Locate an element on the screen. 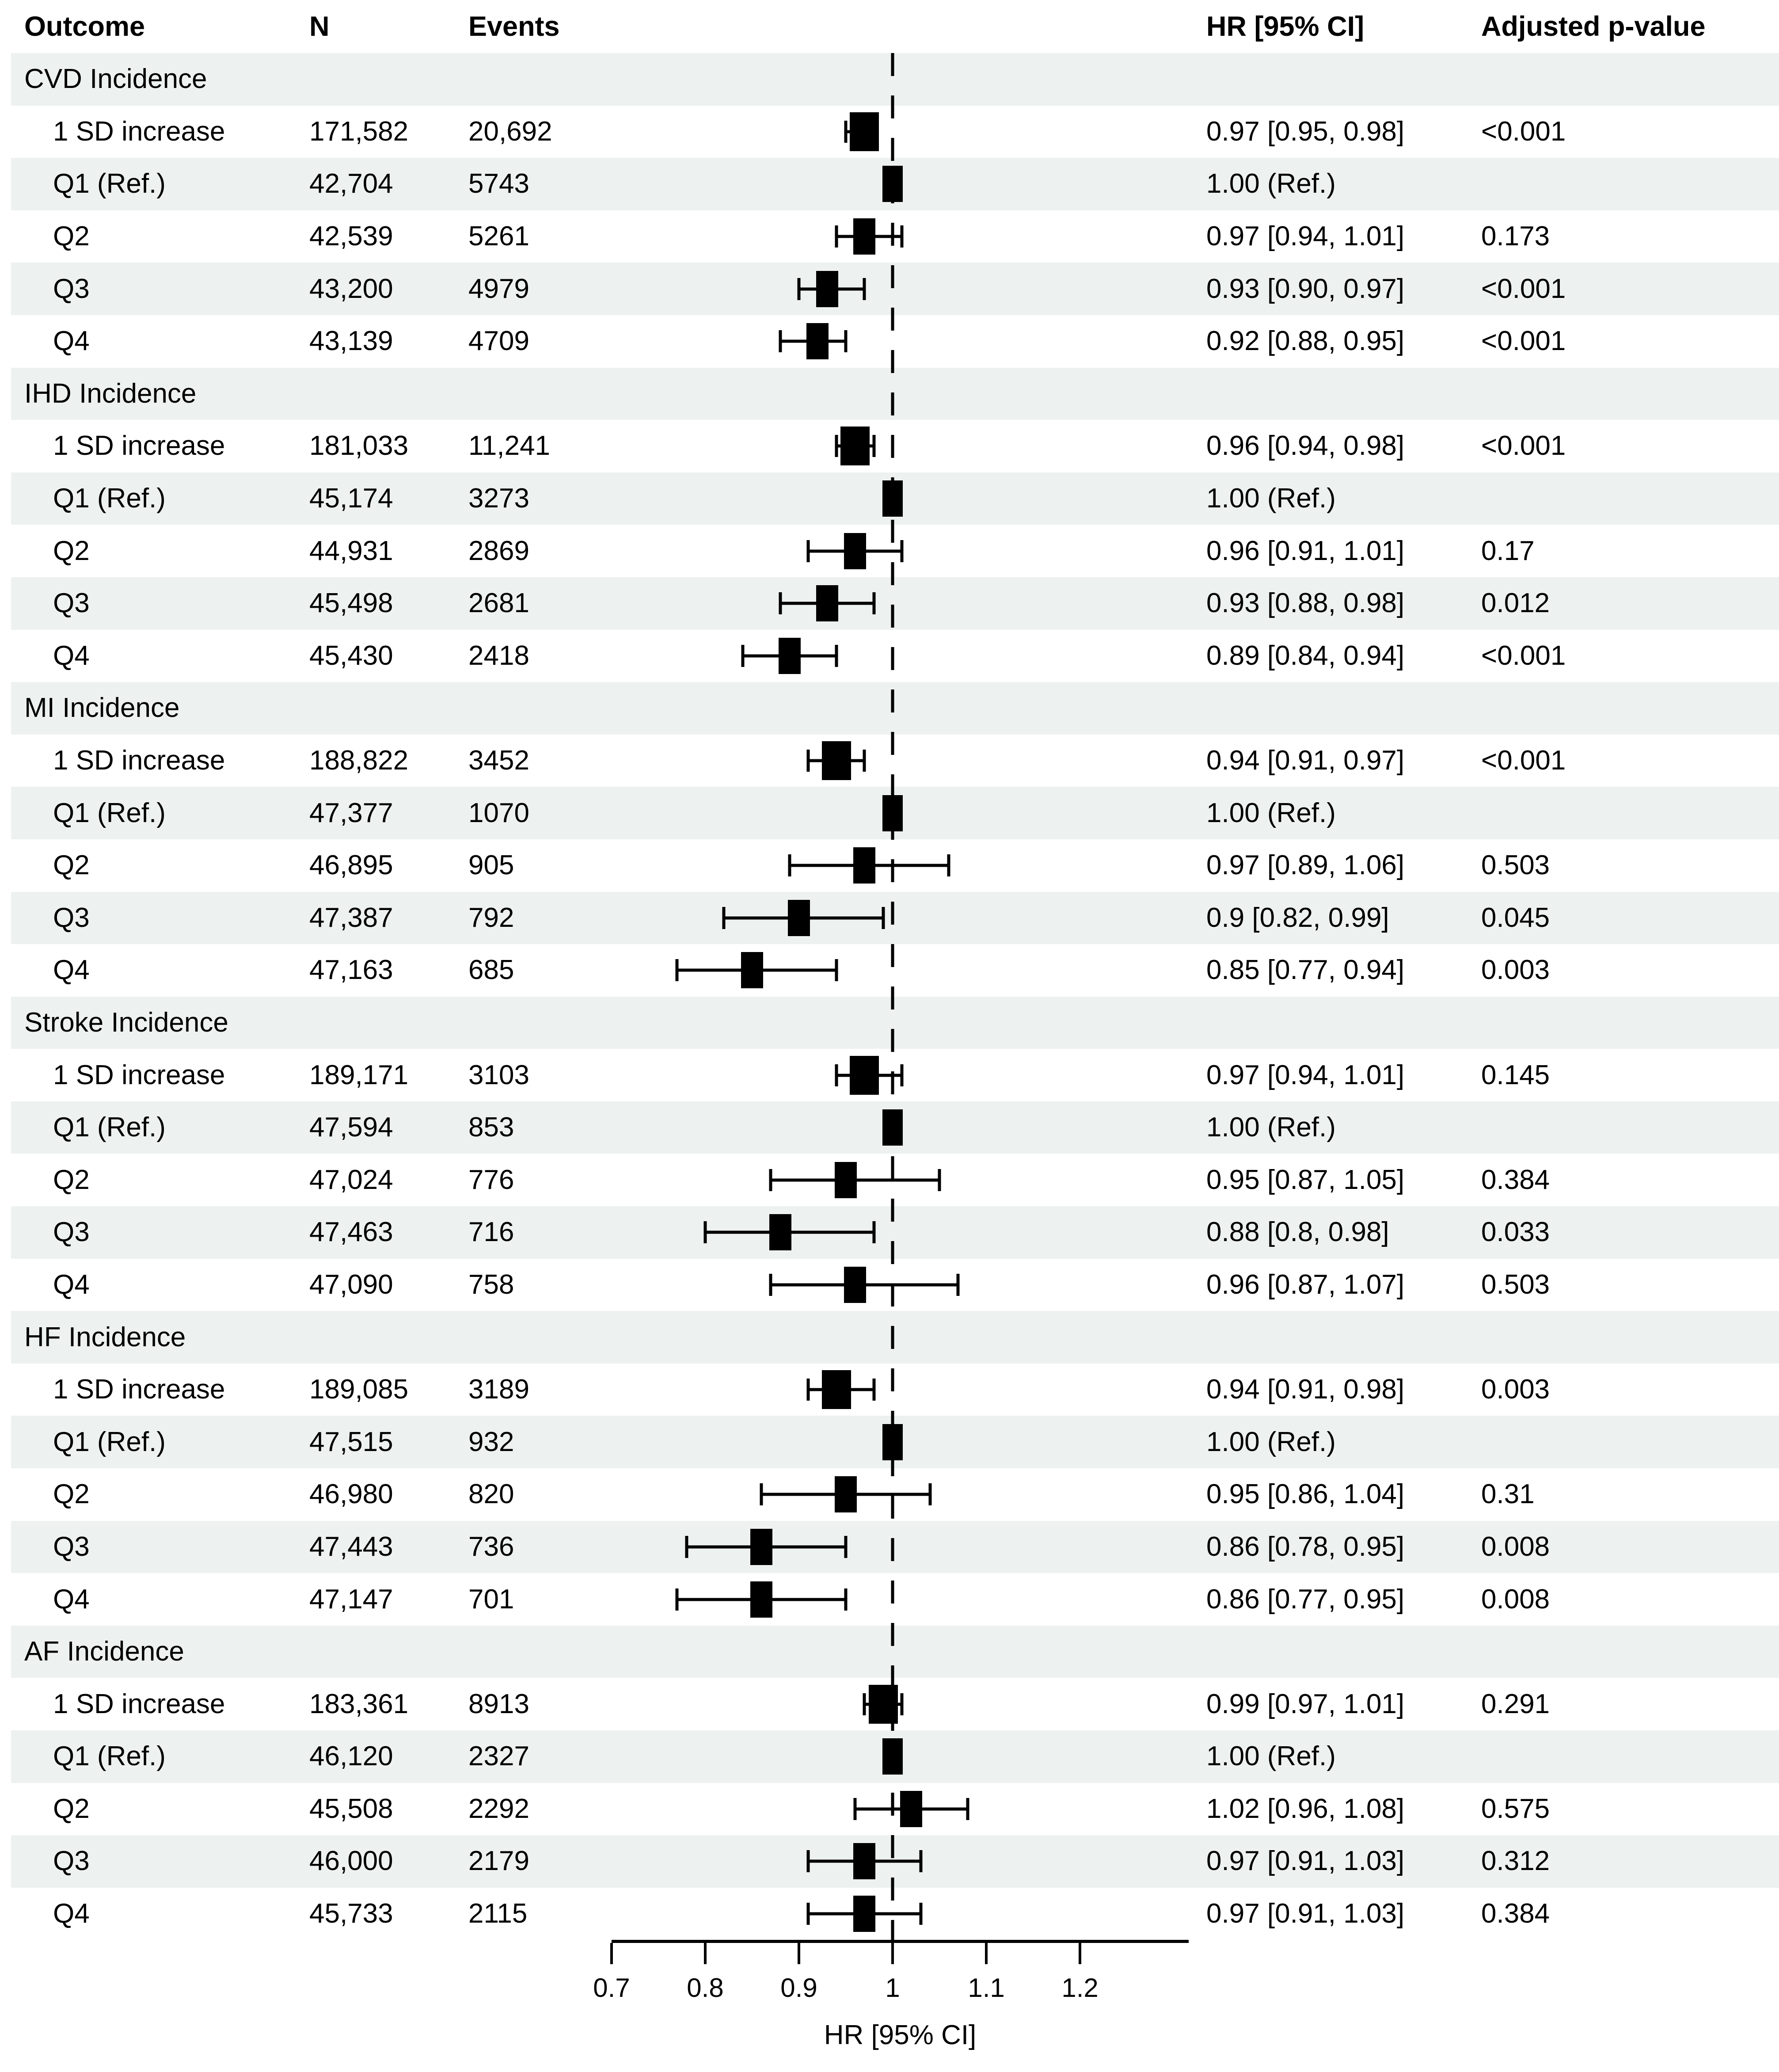 The image size is (1779, 2072). table-row: Q4 47,147 701 0.86 [0.77, 0.95] 0.008 is located at coordinates (895, 1599).